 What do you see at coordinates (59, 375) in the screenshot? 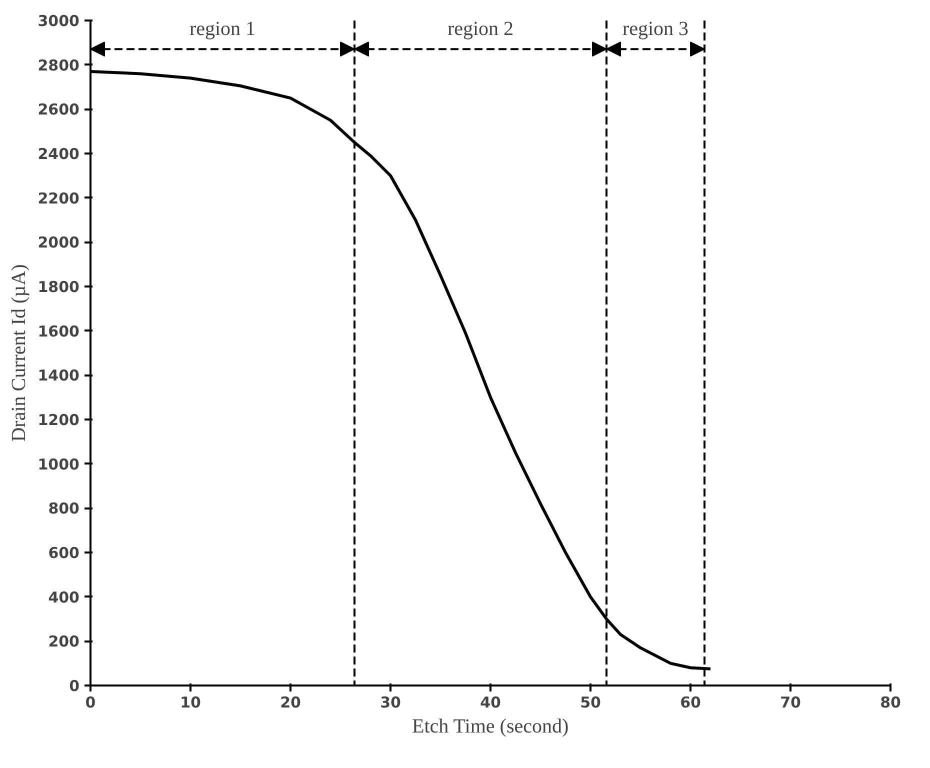
I see `y-tick-label: 1400` at bounding box center [59, 375].